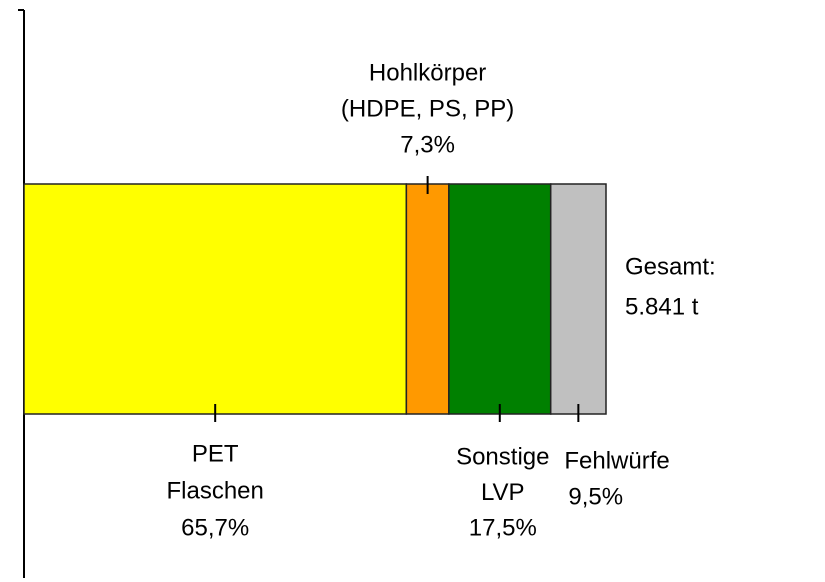 The image size is (825, 582). I want to click on value-label: 65,7%, so click(215, 527).